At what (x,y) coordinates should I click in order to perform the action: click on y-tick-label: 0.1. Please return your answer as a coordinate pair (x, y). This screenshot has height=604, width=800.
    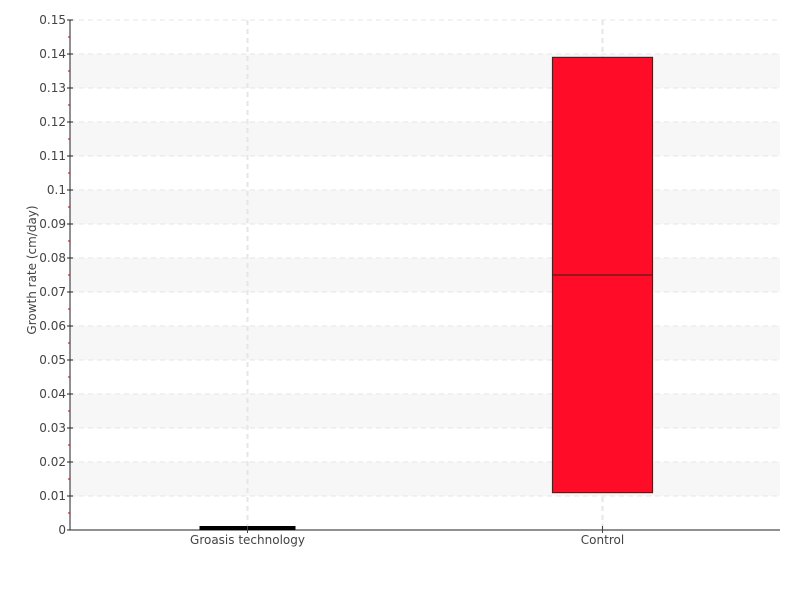
    Looking at the image, I should click on (56, 190).